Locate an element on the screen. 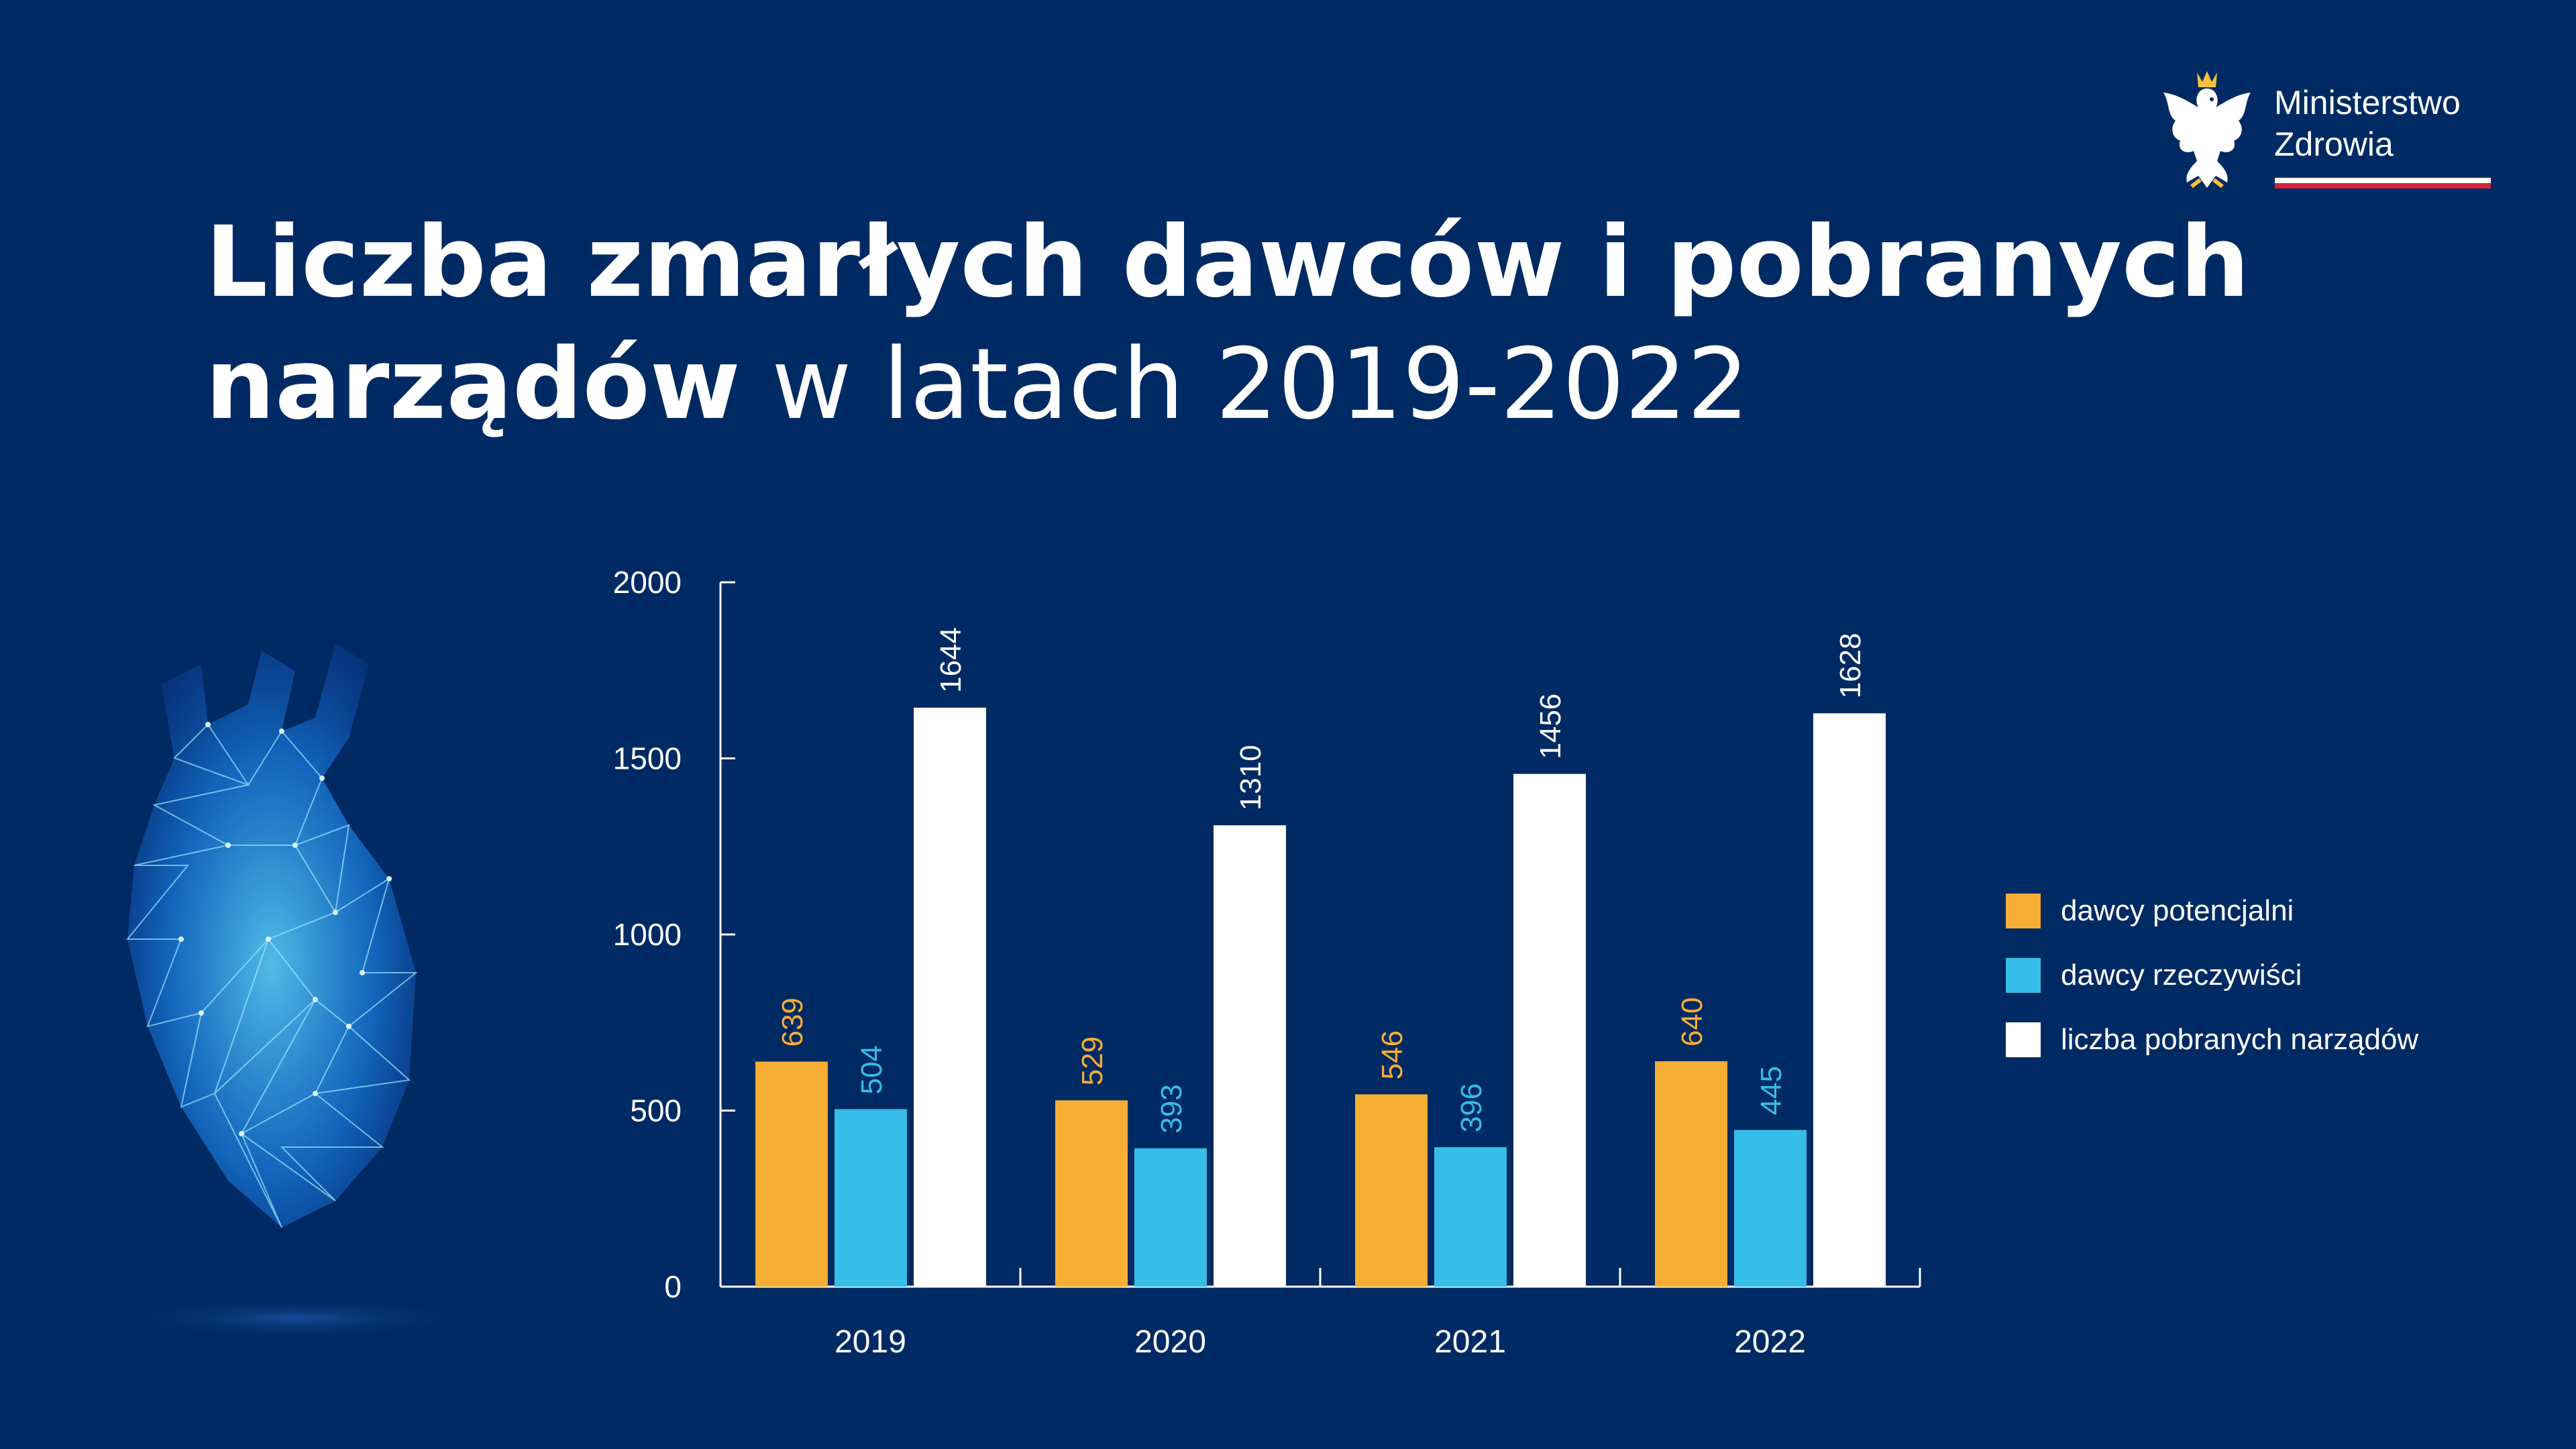 Image resolution: width=2576 pixels, height=1449 pixels. data-label: 1456 is located at coordinates (1550, 726).